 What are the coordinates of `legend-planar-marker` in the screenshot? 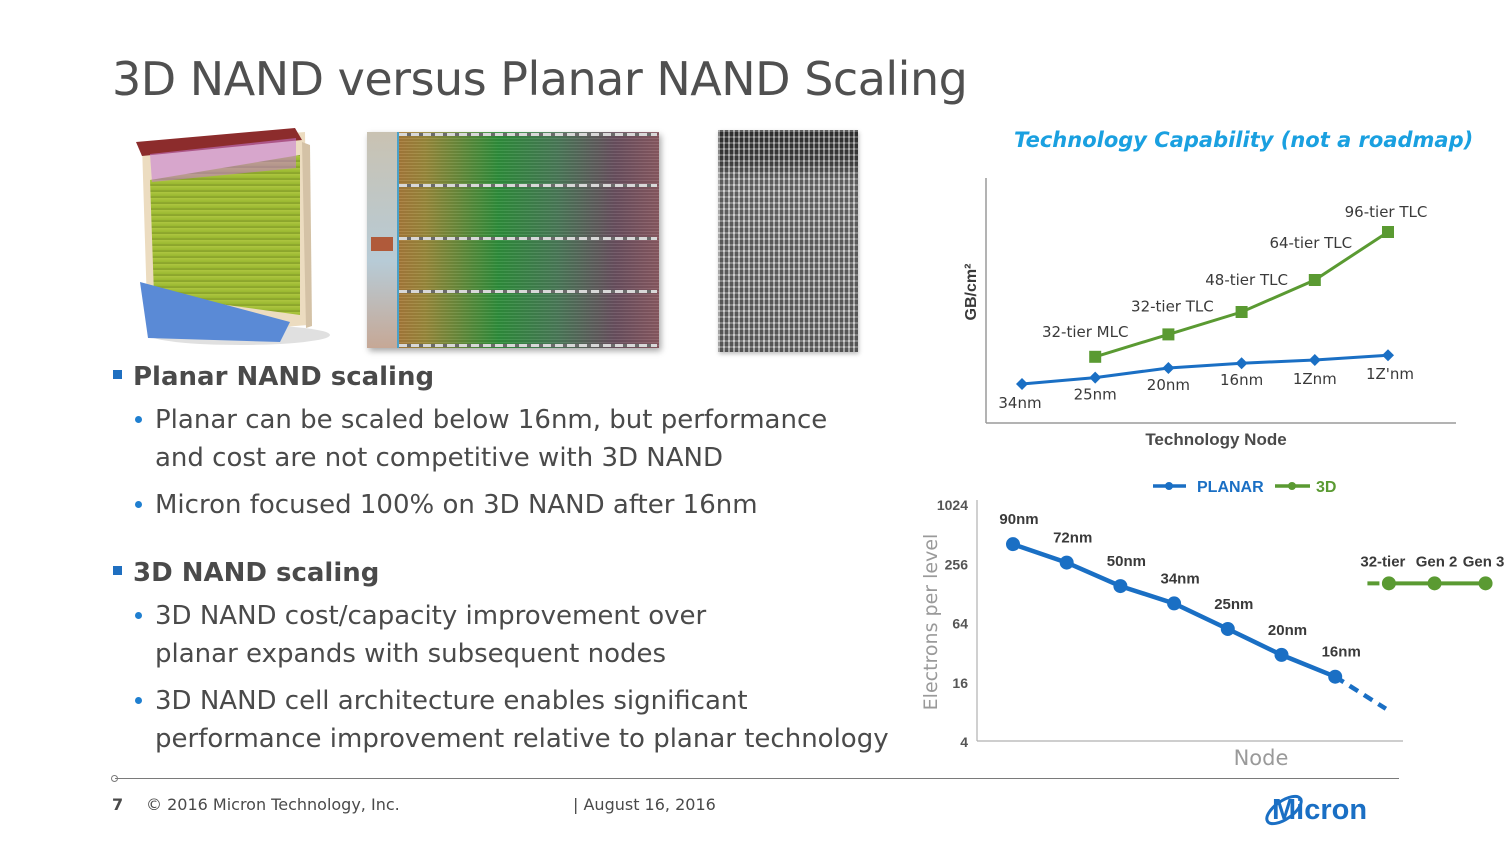 It's located at (1169, 486).